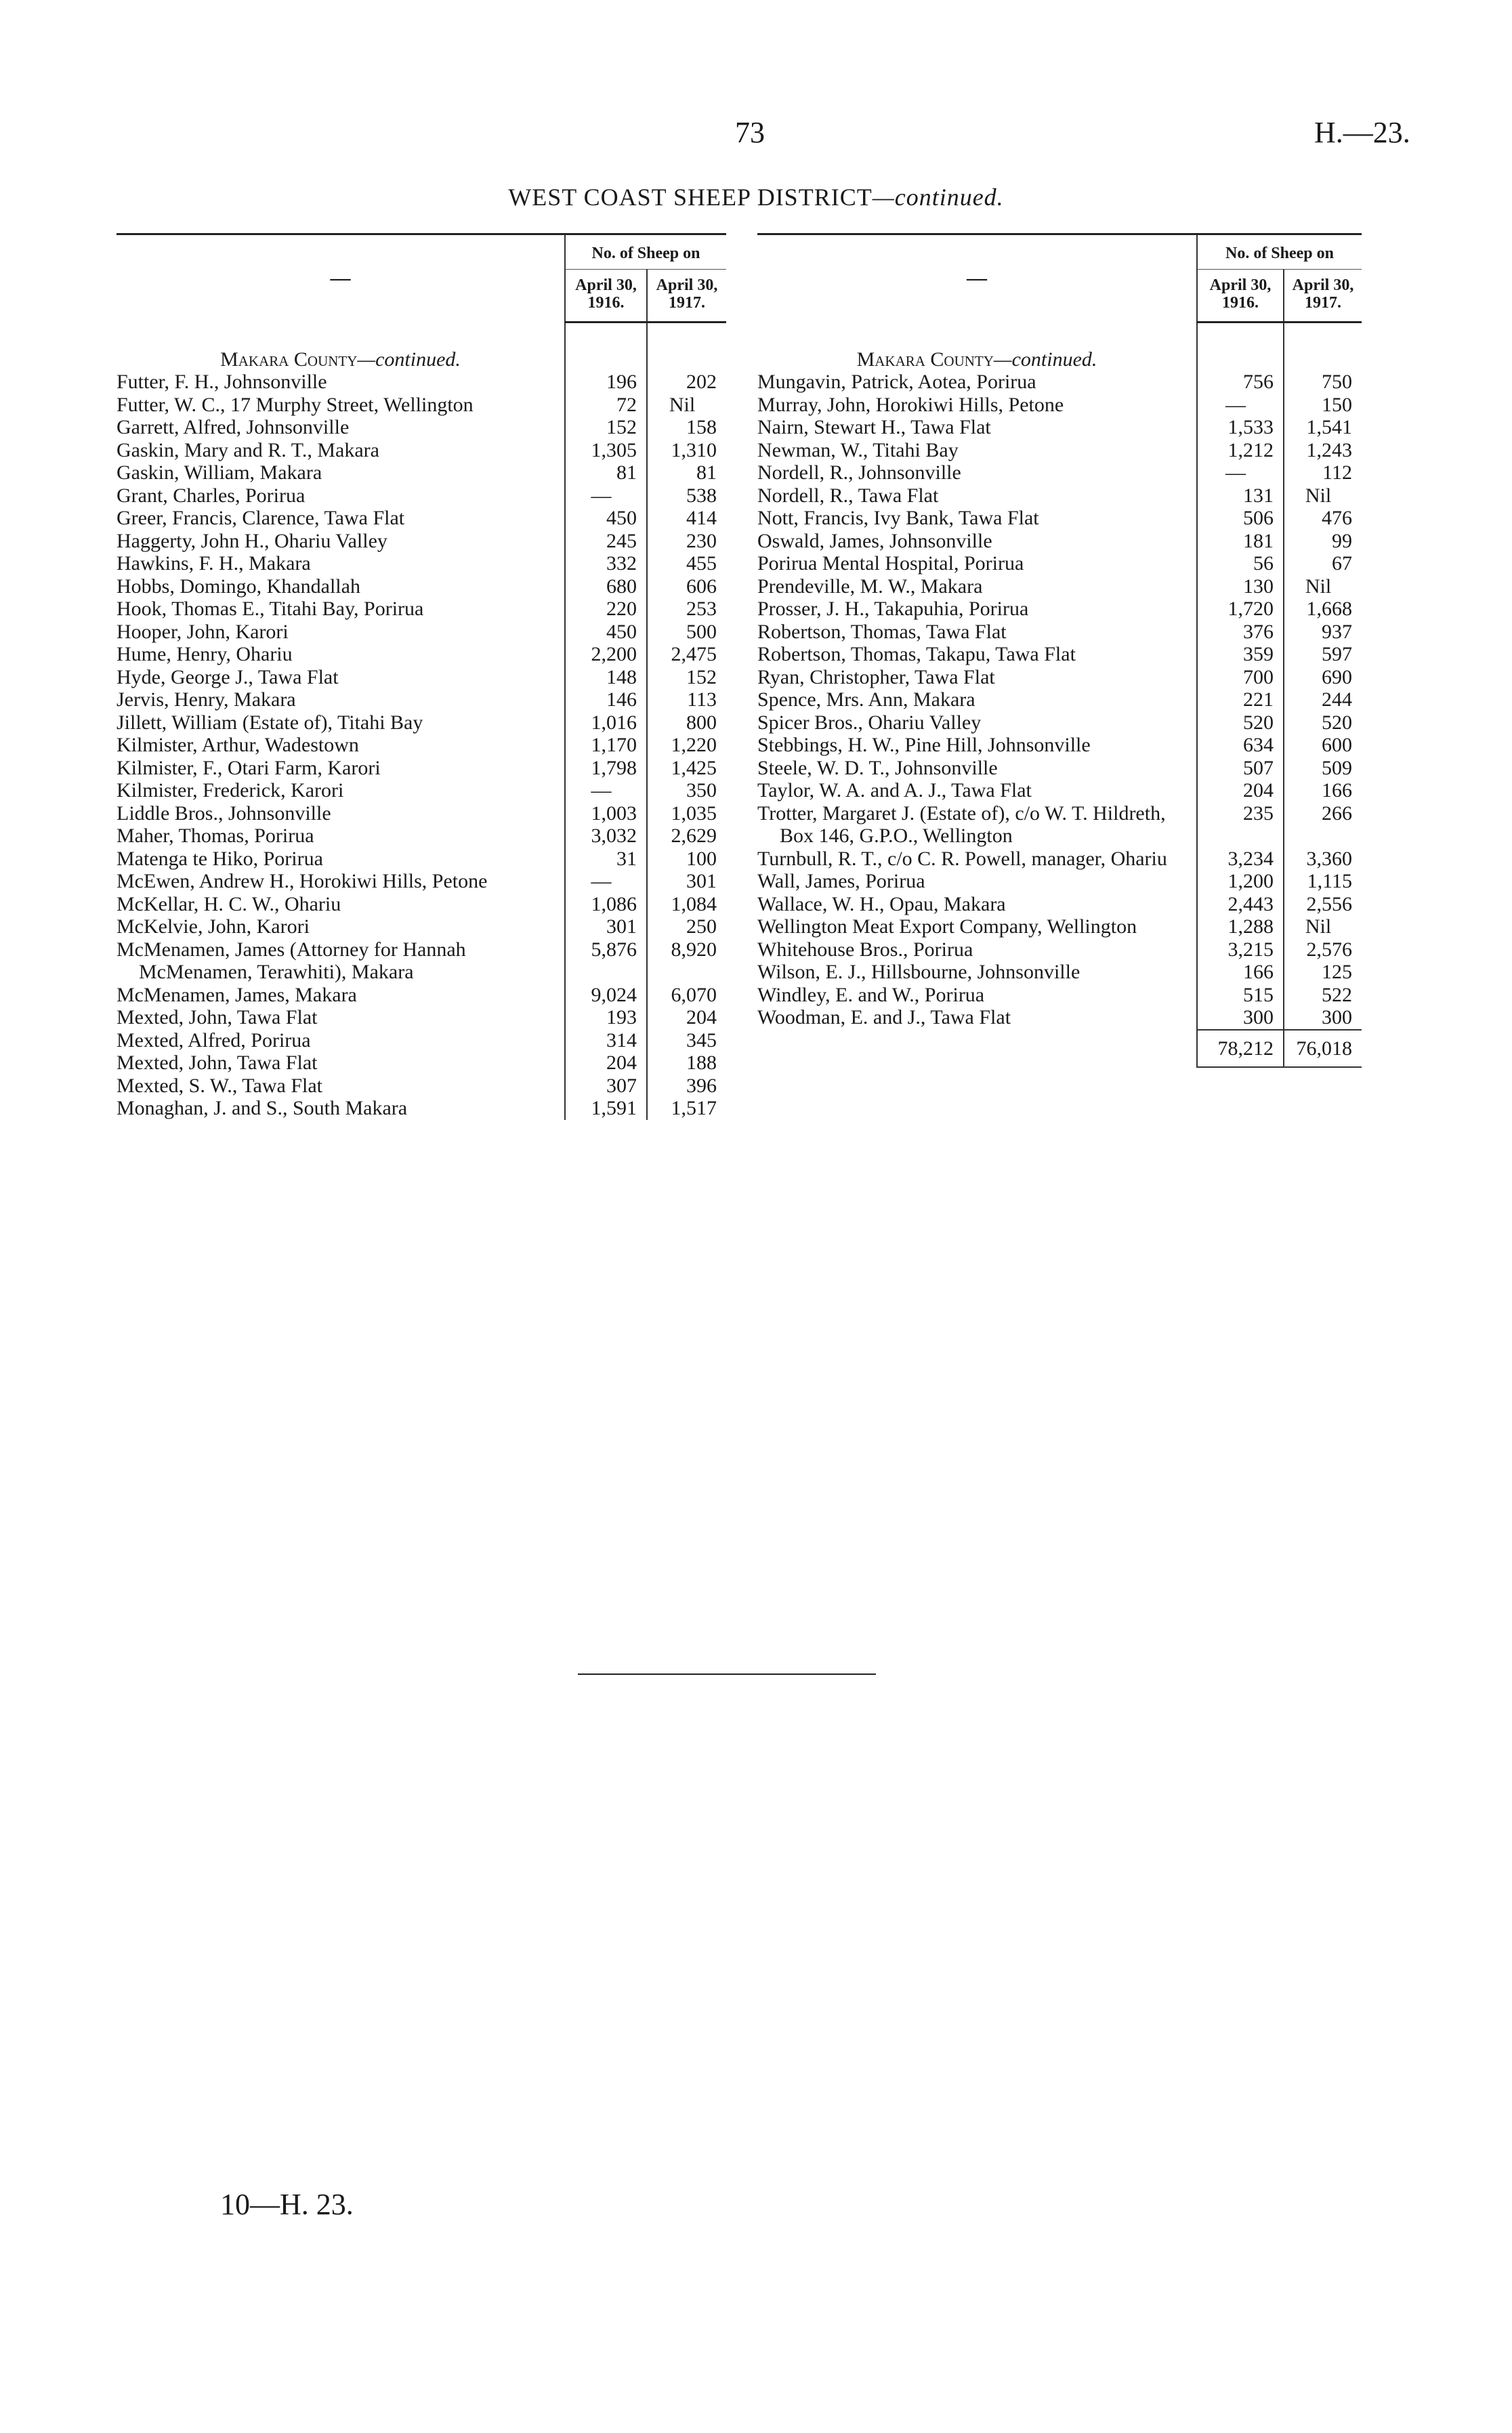 Image resolution: width=1512 pixels, height=2433 pixels. What do you see at coordinates (270, 609) in the screenshot?
I see `owner-name: Hook, Thomas E., Titahi Bay, Porirua` at bounding box center [270, 609].